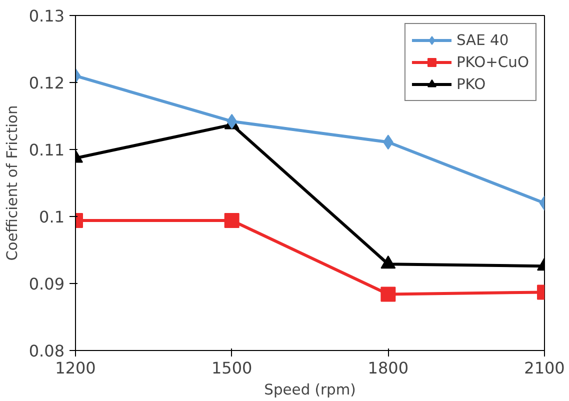 The height and width of the screenshot is (401, 569). I want to click on x-axis-title: Speed (rpm), so click(310, 390).